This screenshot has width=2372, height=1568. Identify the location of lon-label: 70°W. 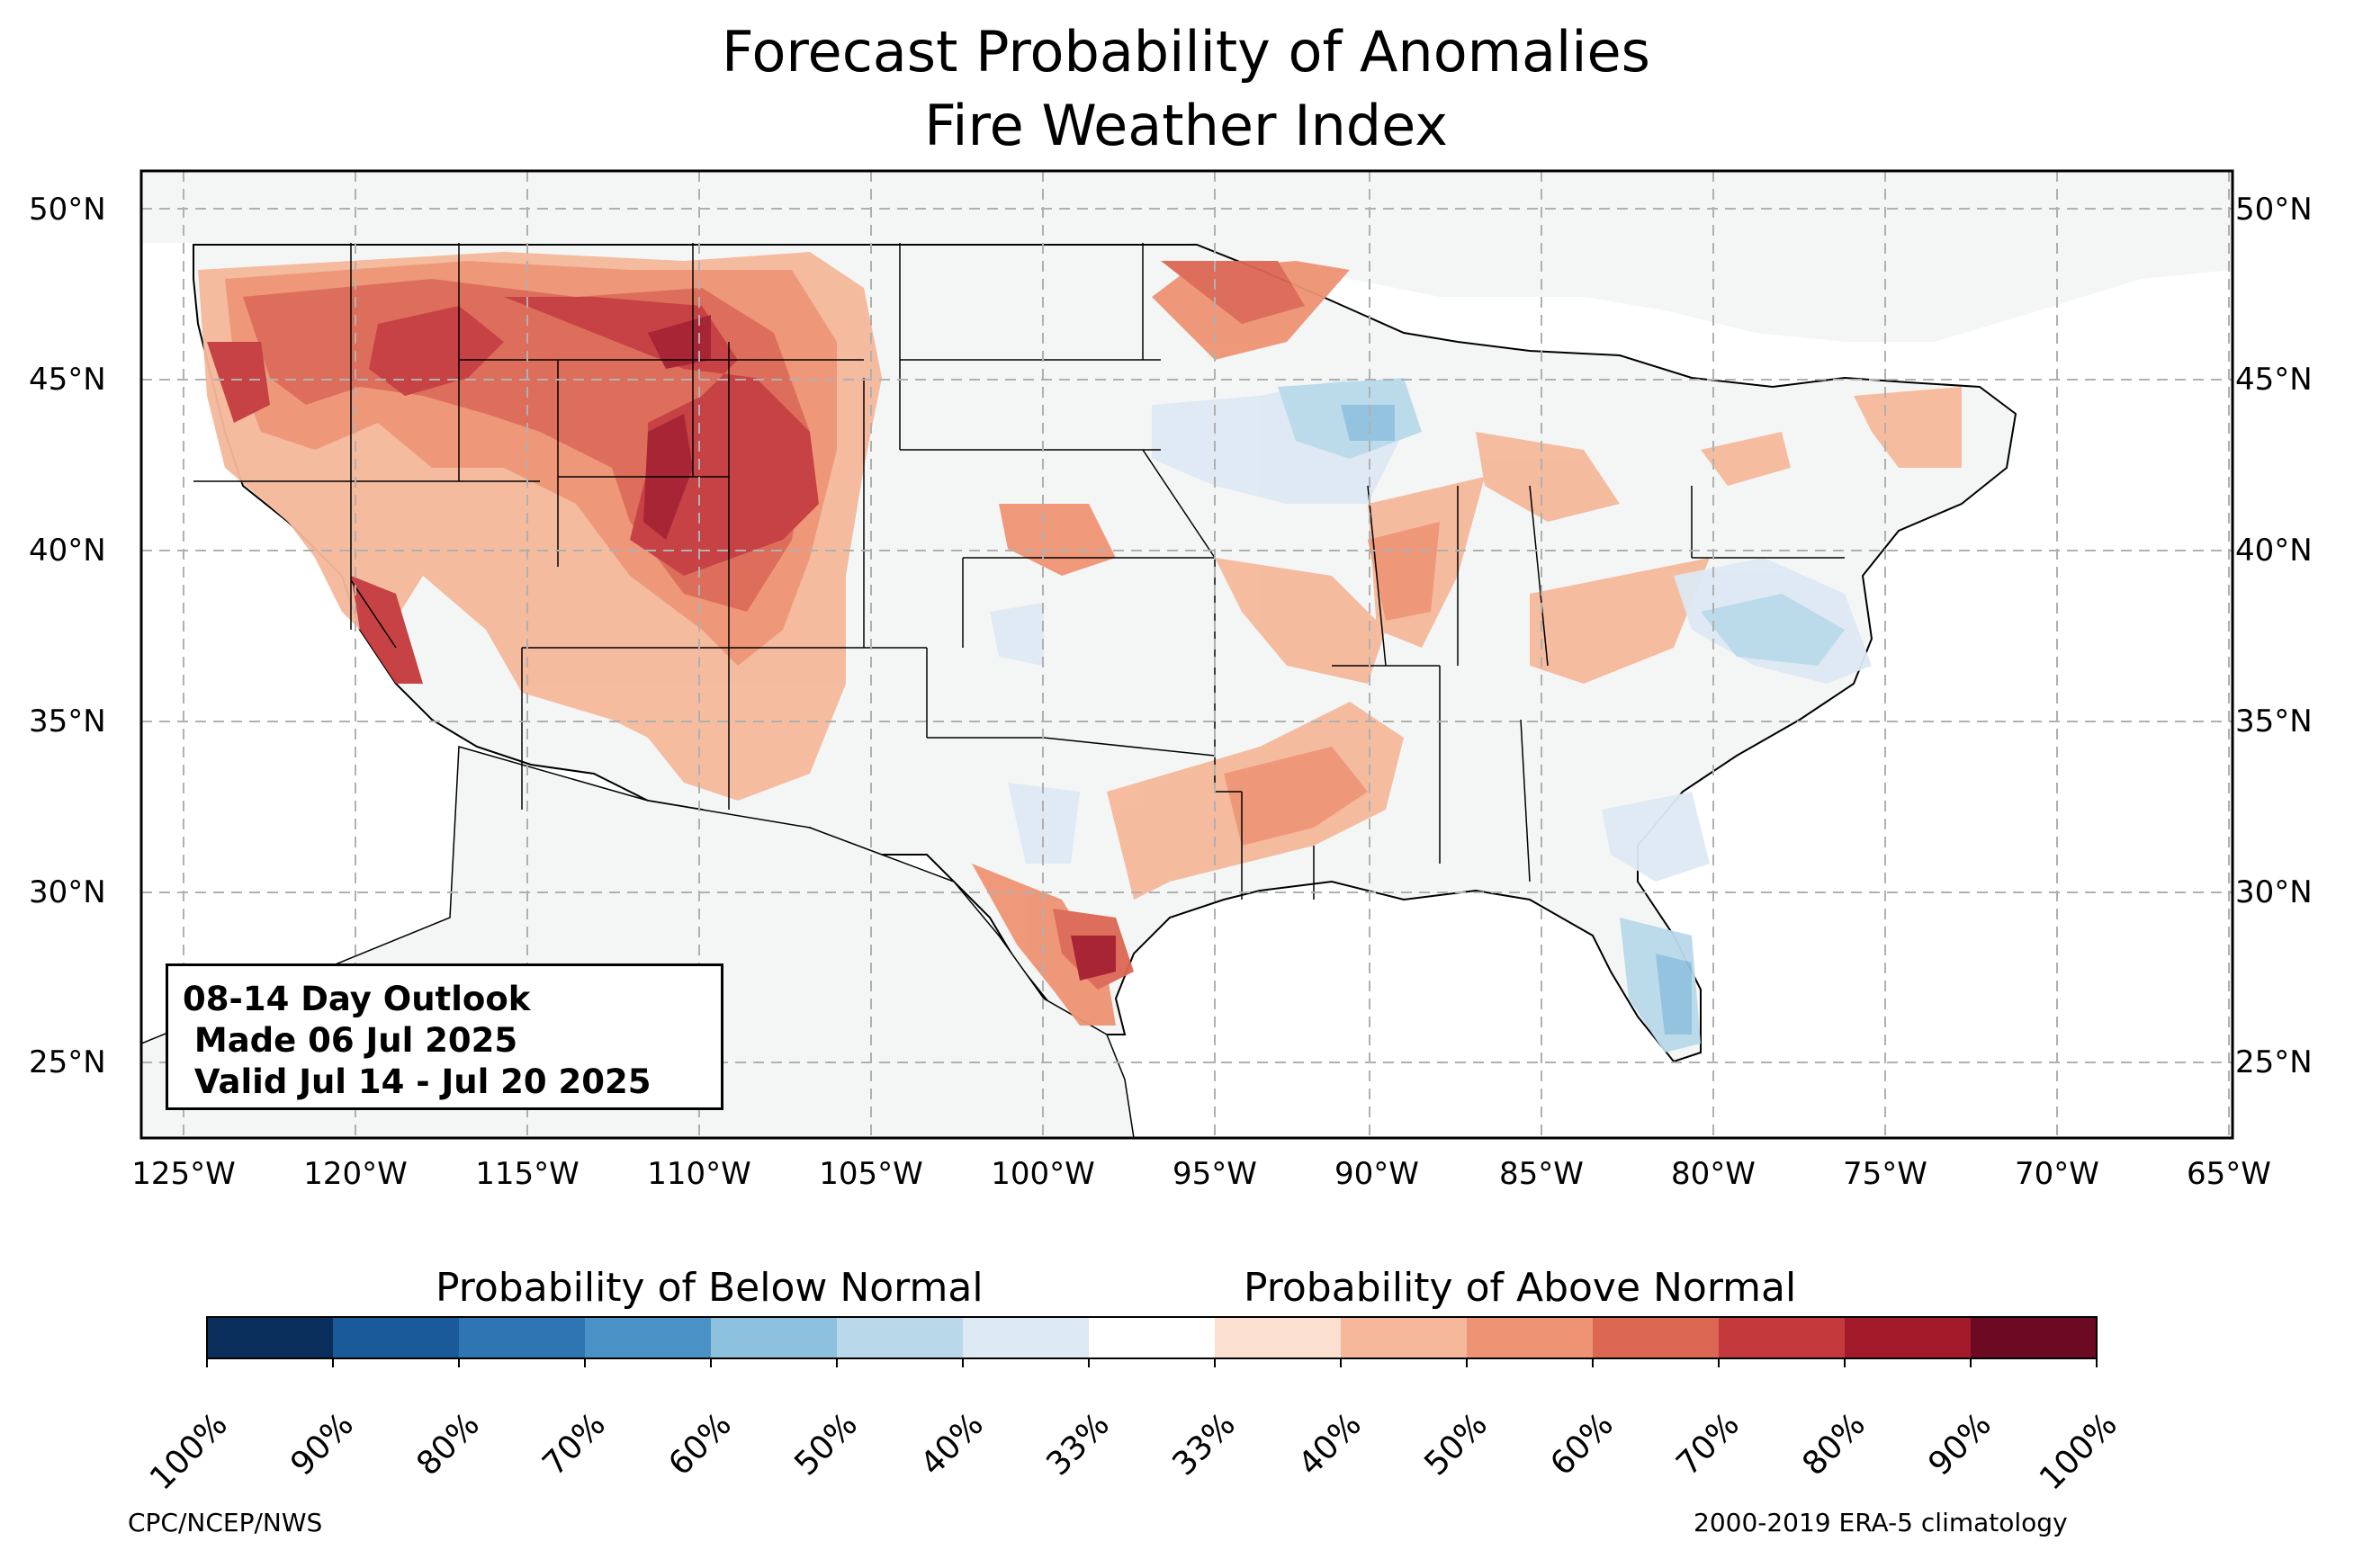
(2057, 1174).